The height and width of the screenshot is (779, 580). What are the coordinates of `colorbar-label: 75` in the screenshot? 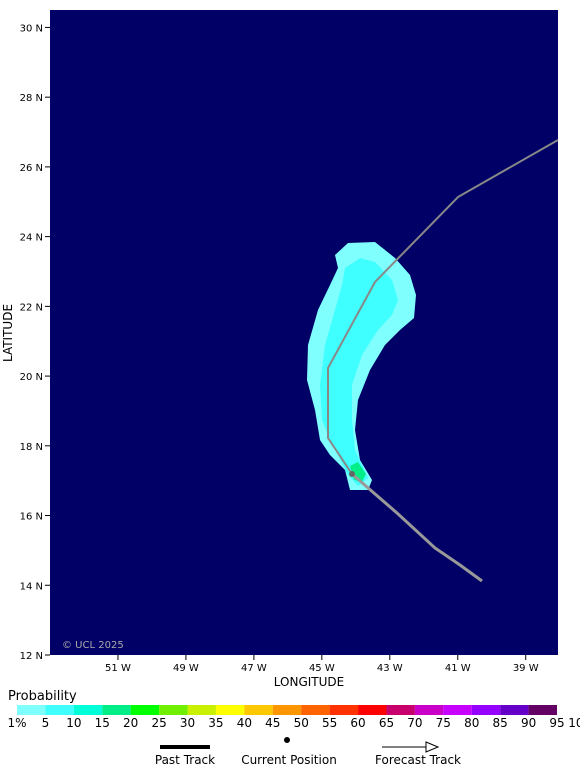 It's located at (443, 723).